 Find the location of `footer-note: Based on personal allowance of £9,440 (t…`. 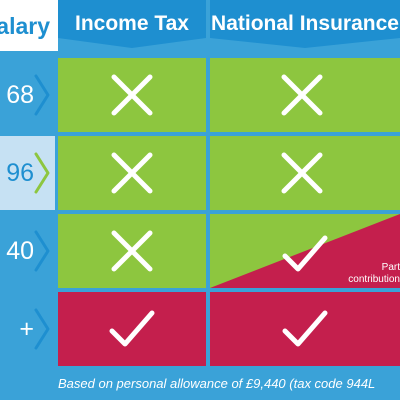

footer-note: Based on personal allowance of £9,440 (t… is located at coordinates (200, 383).